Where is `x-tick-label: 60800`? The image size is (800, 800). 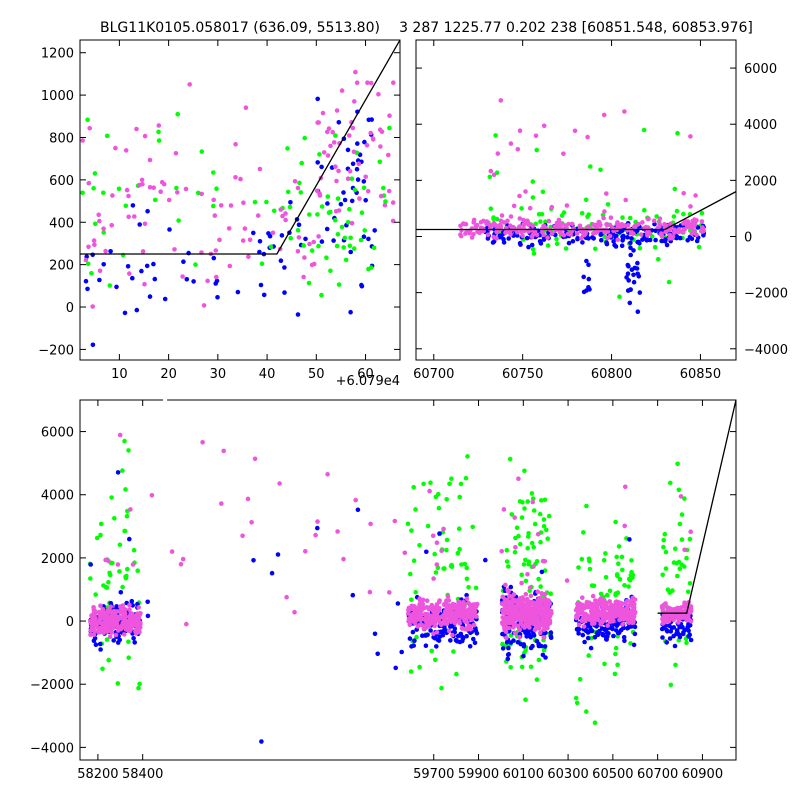
x-tick-label: 60800 is located at coordinates (611, 374).